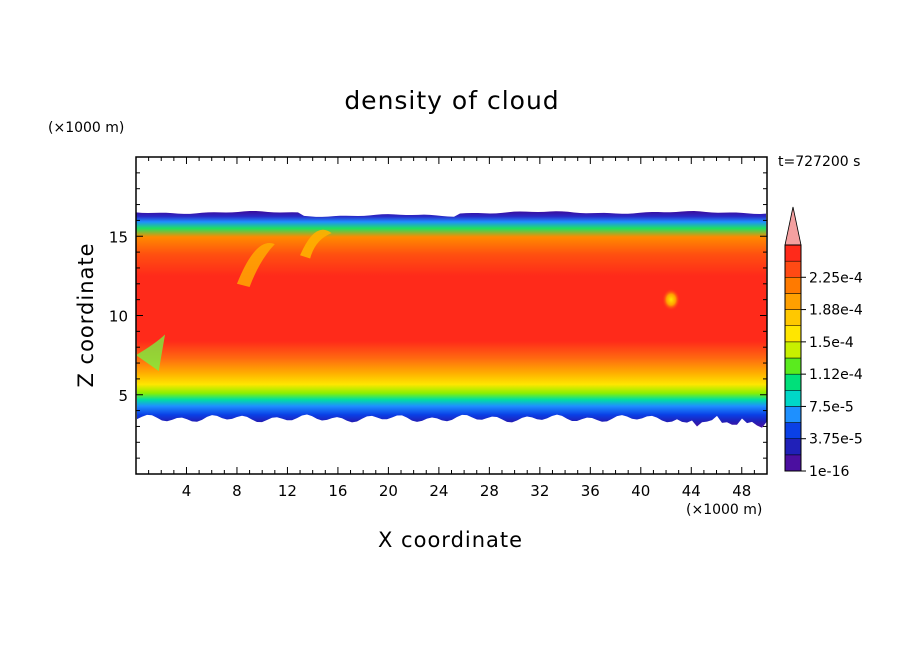 The image size is (904, 654). Describe the element at coordinates (118, 237) in the screenshot. I see `y-tick-label: 15` at that location.